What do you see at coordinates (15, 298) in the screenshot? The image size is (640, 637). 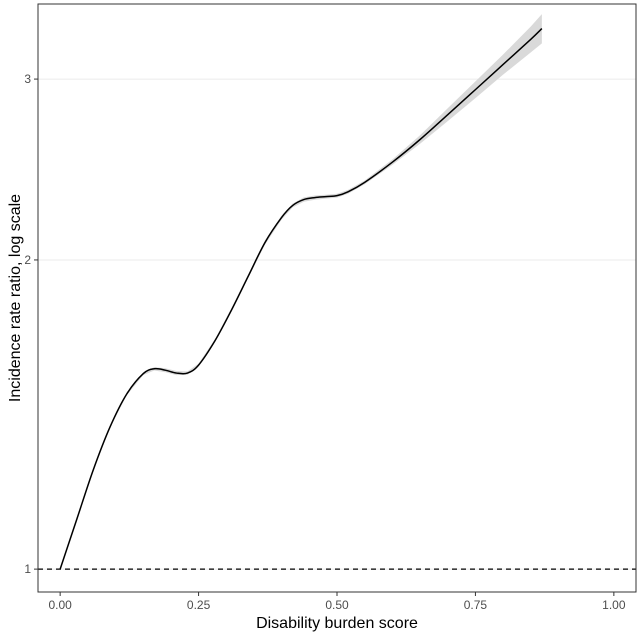 I see `y-axis-title: Incidence rate ratio, log scale` at bounding box center [15, 298].